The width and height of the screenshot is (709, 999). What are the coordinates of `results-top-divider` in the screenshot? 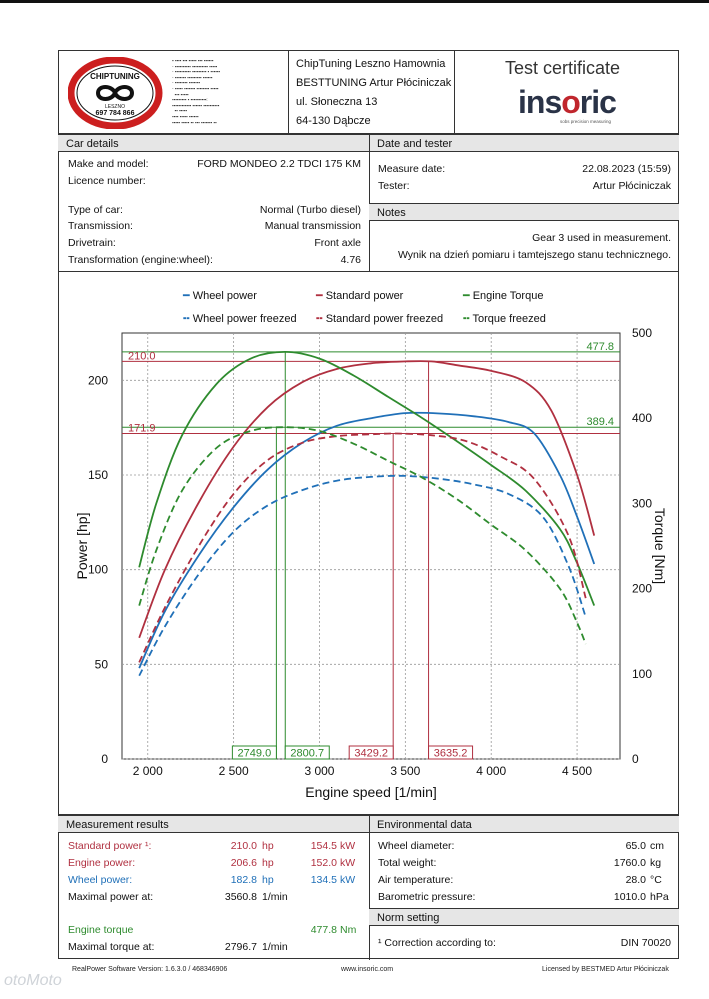 It's located at (368, 814).